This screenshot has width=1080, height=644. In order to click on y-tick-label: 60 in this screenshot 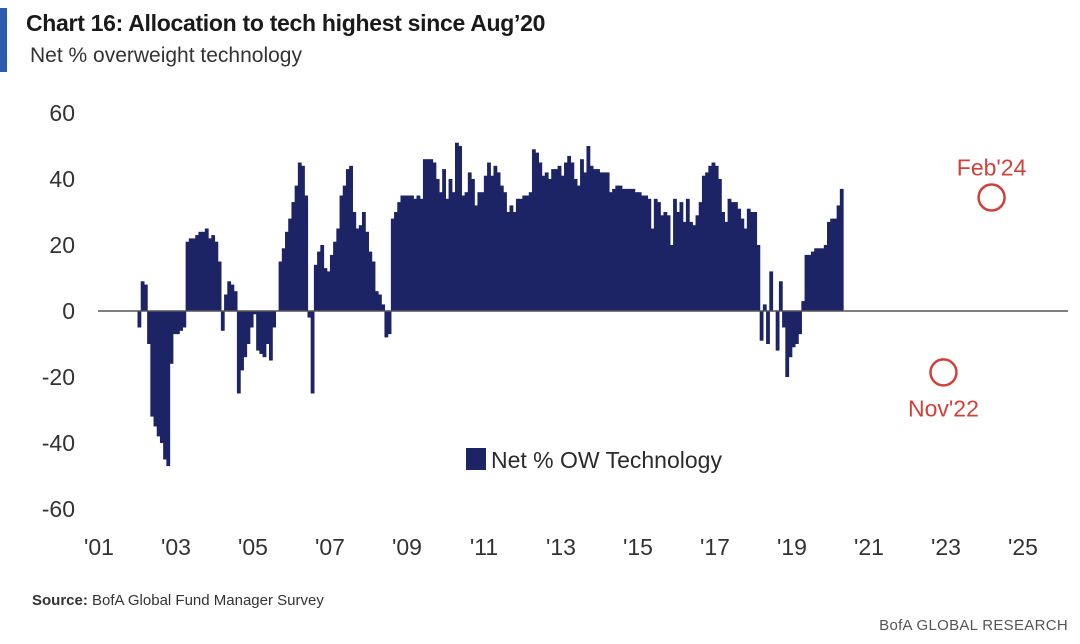, I will do `click(62, 113)`.